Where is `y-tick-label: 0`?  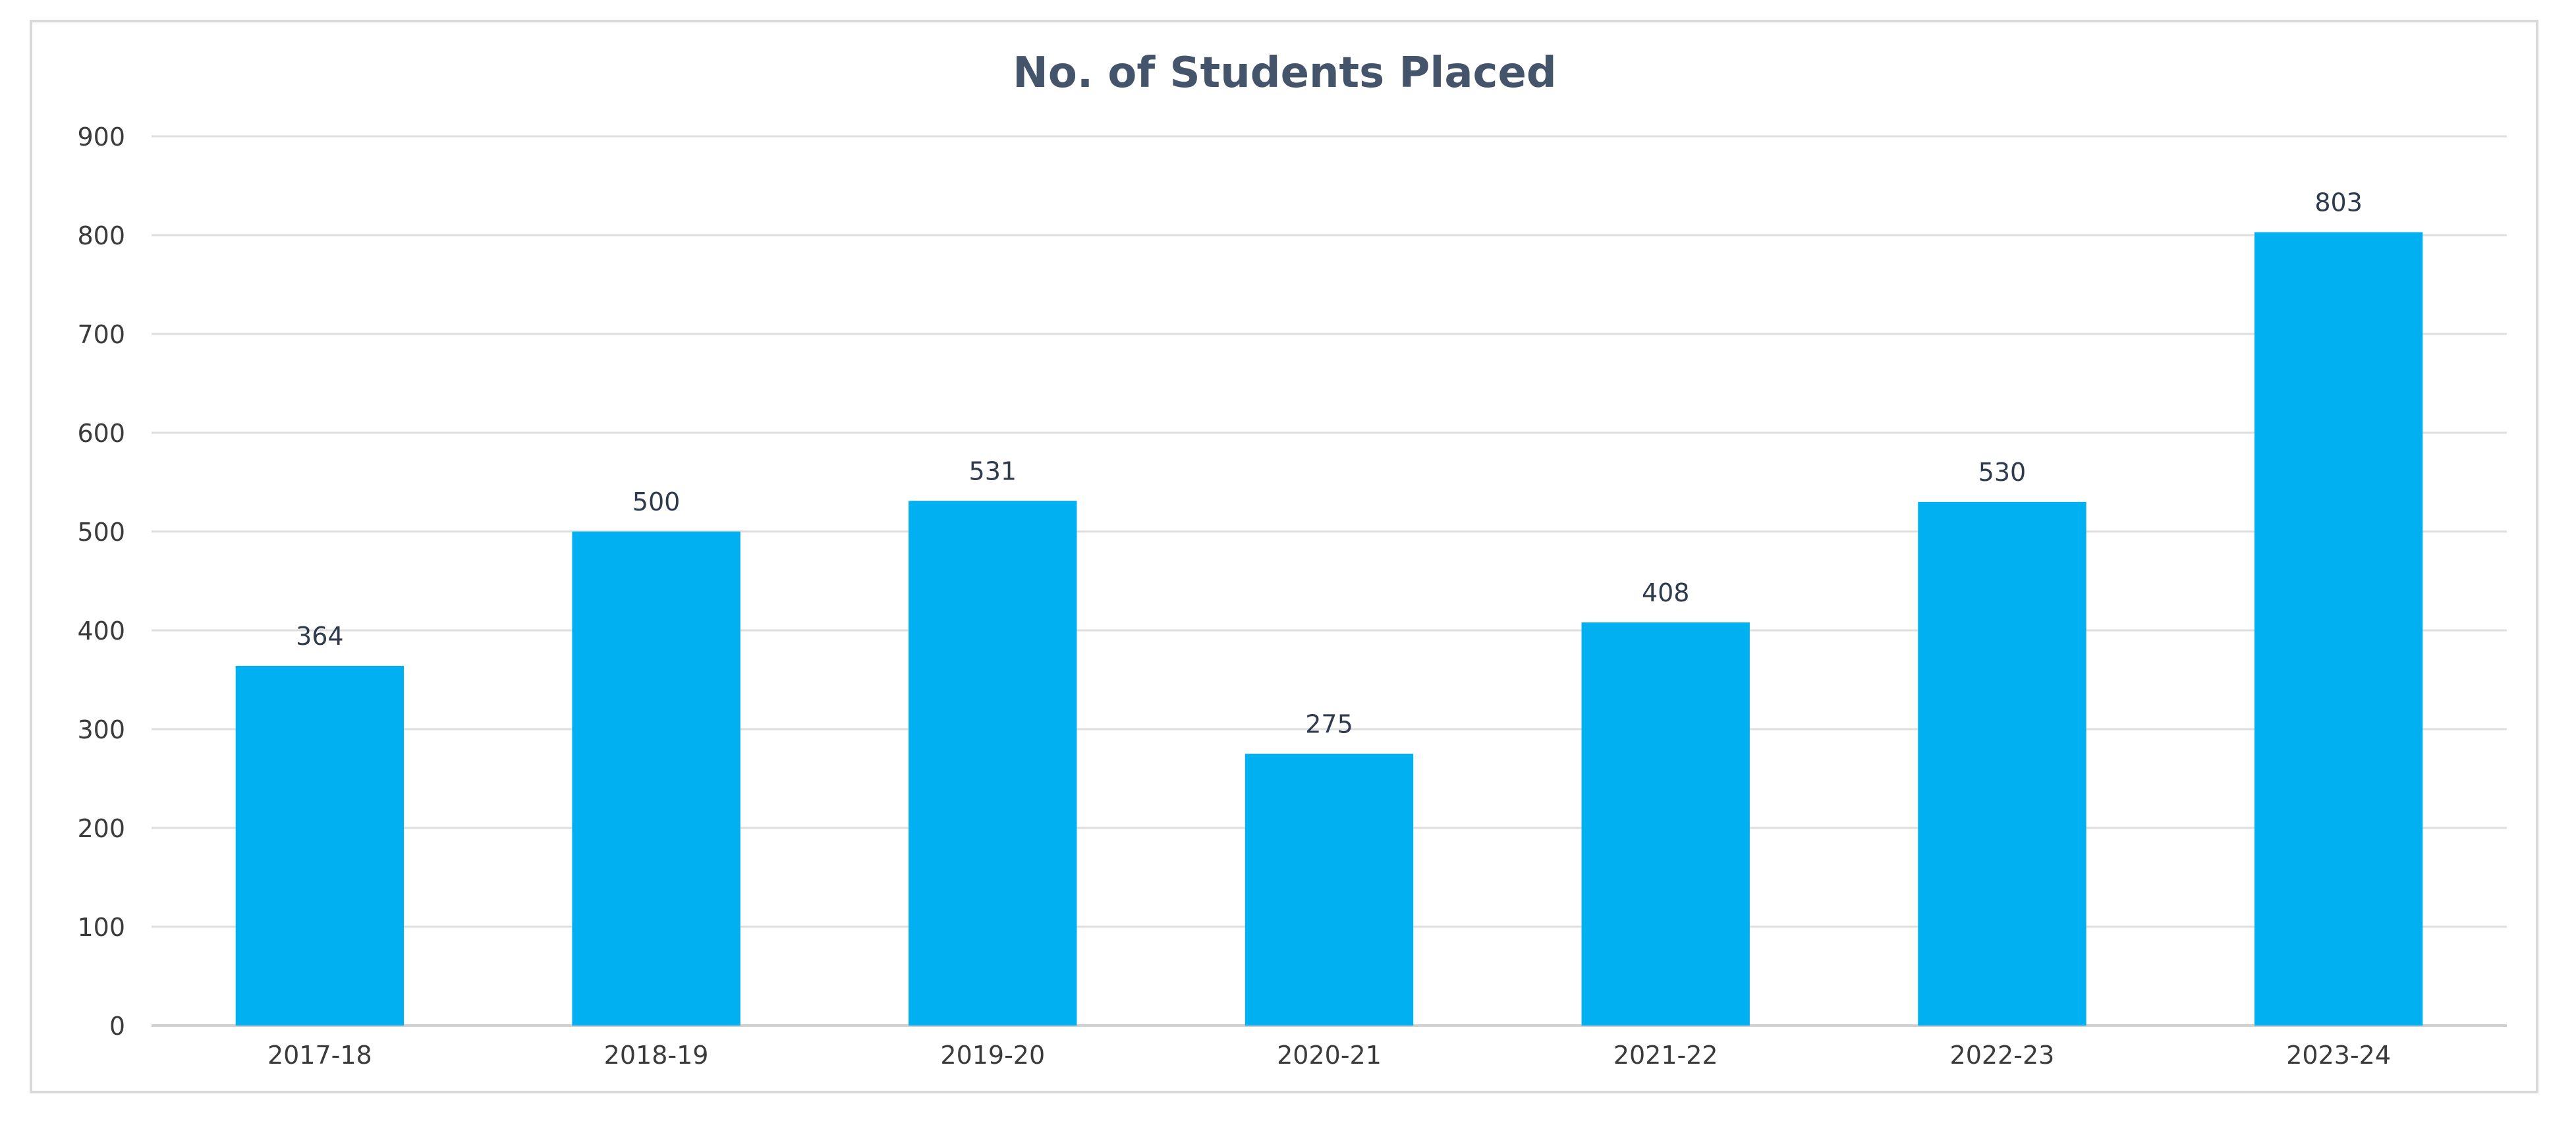
y-tick-label: 0 is located at coordinates (117, 1026).